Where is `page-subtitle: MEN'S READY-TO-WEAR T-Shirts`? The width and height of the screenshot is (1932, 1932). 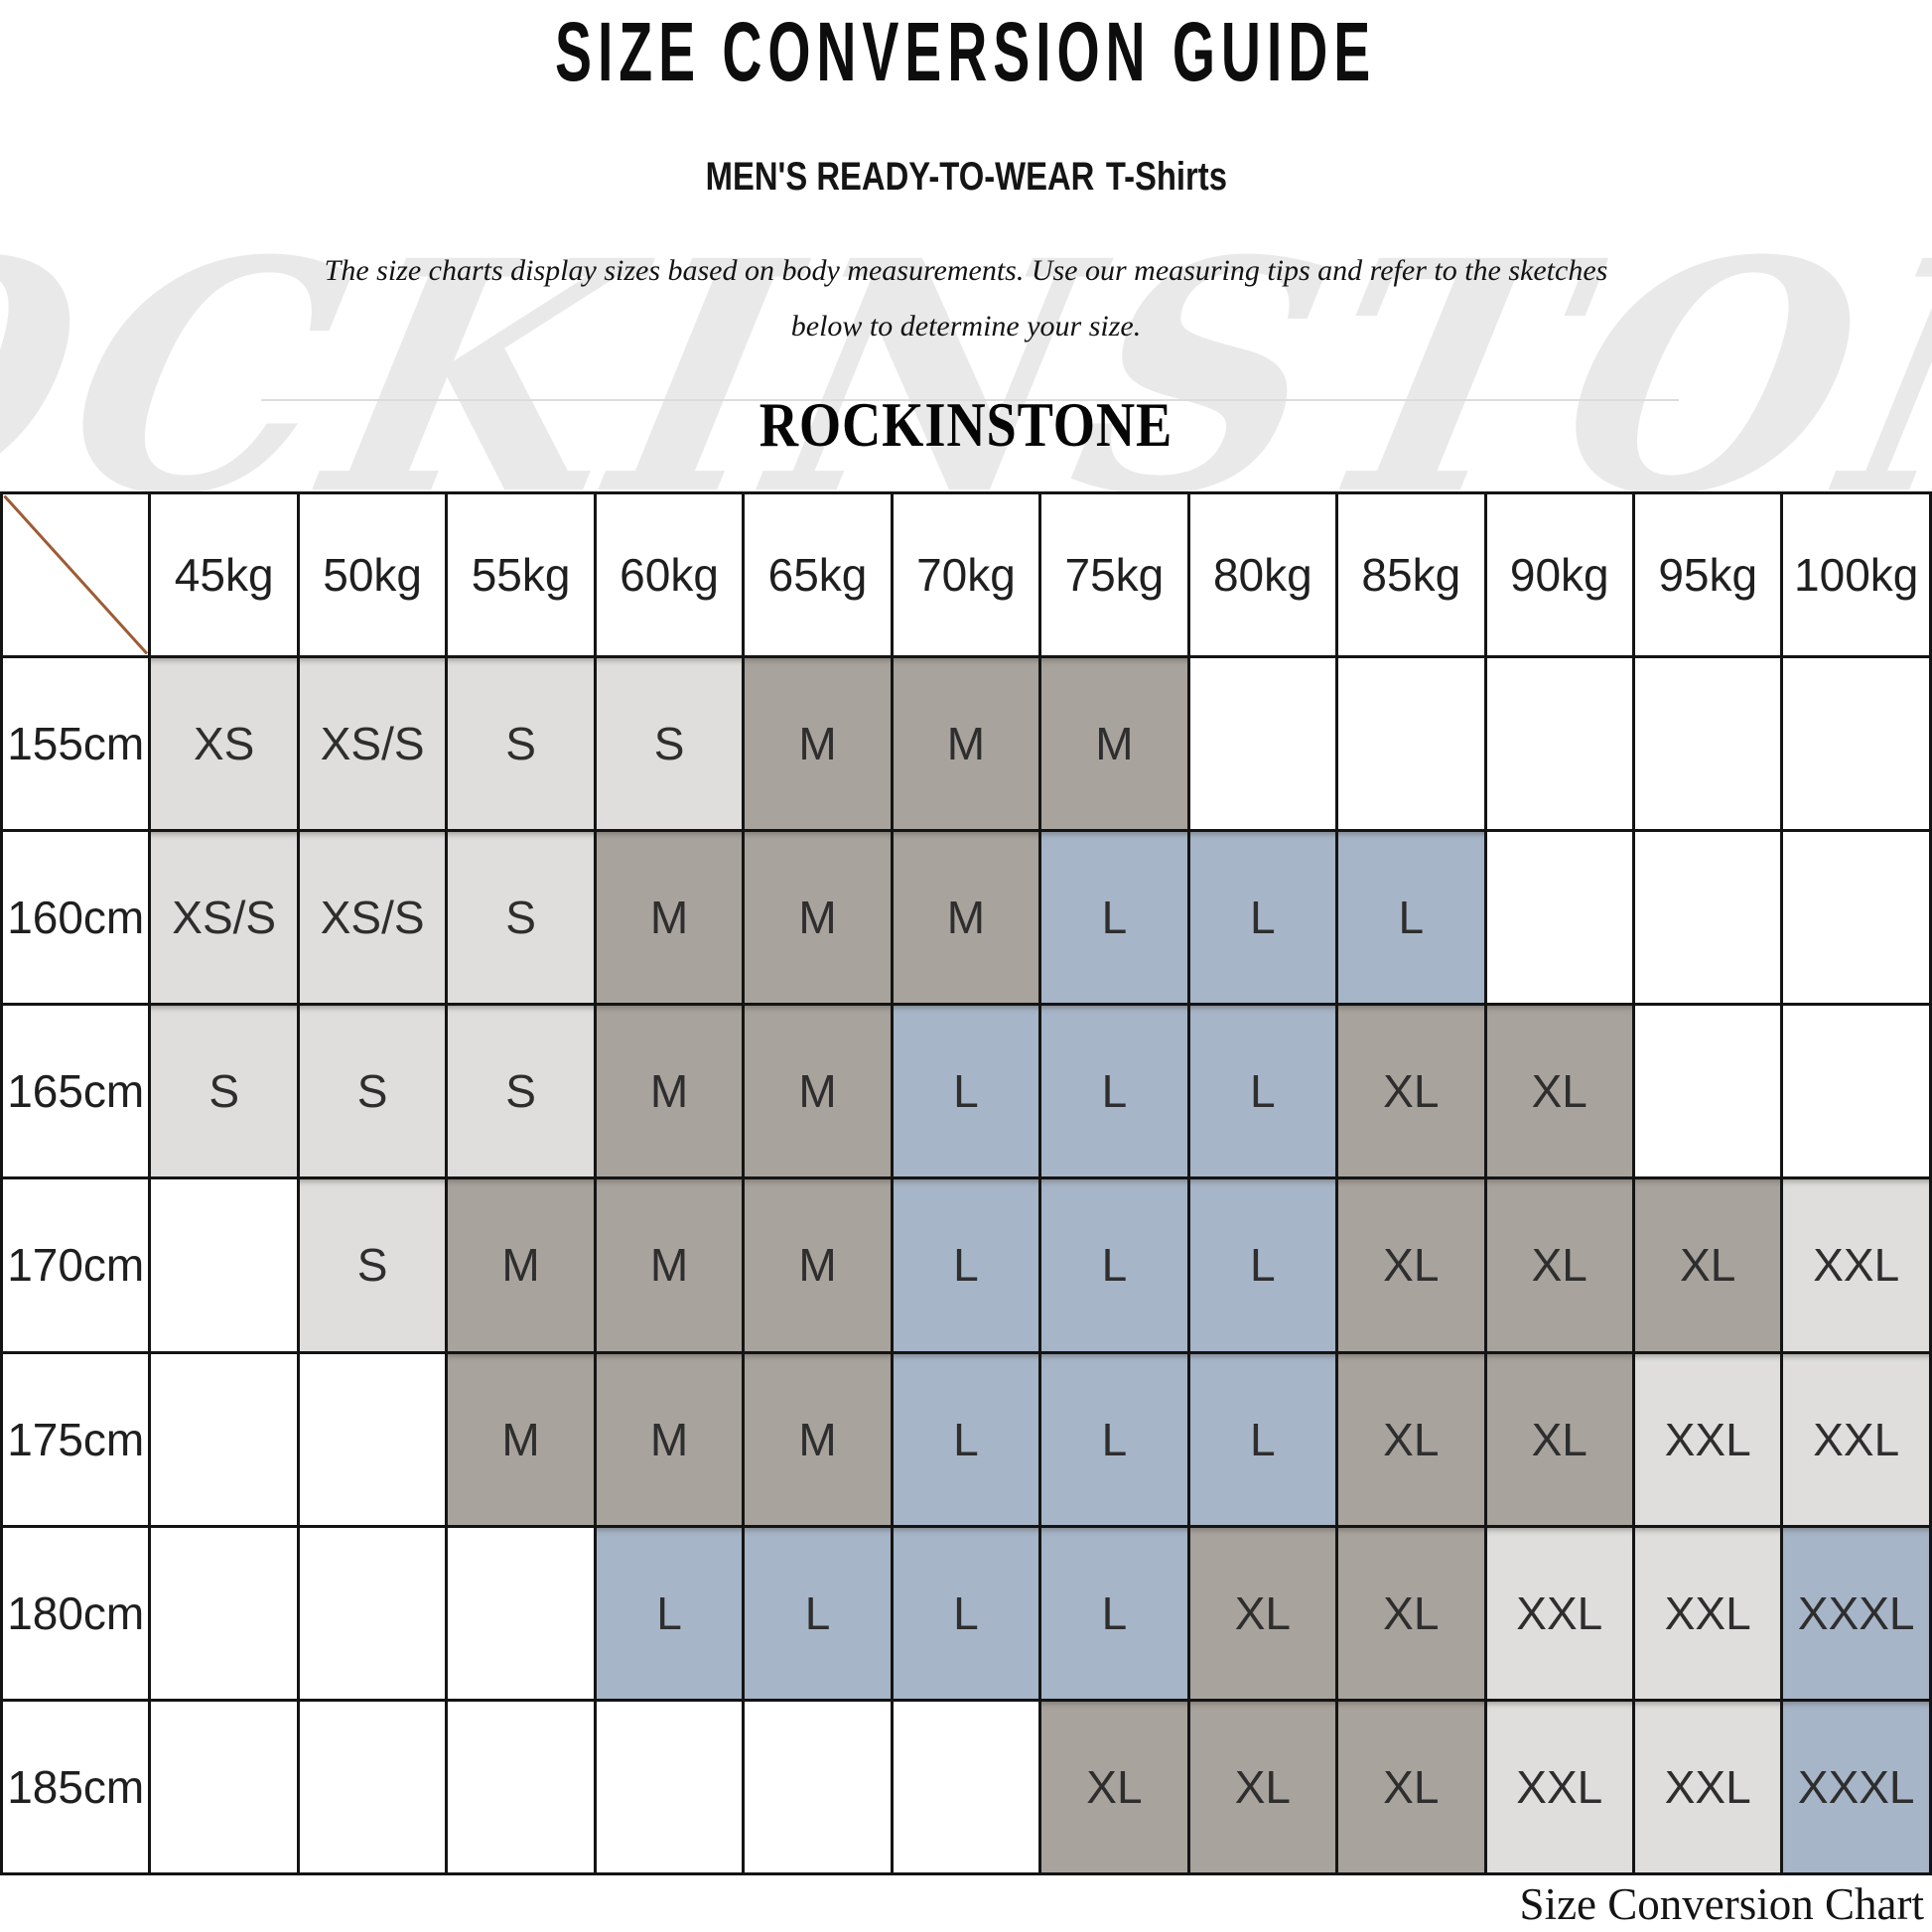
page-subtitle: MEN'S READY-TO-WEAR T-Shirts is located at coordinates (966, 177).